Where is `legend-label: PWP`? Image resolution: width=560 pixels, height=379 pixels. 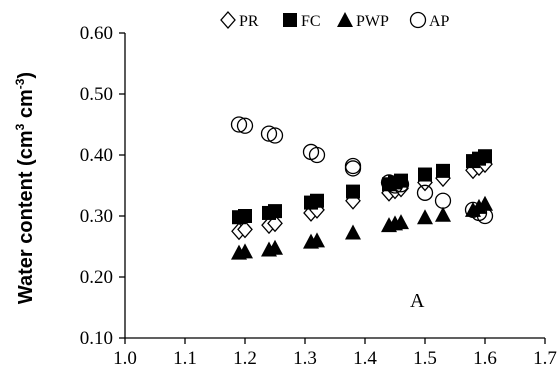
legend-label: PWP is located at coordinates (372, 21).